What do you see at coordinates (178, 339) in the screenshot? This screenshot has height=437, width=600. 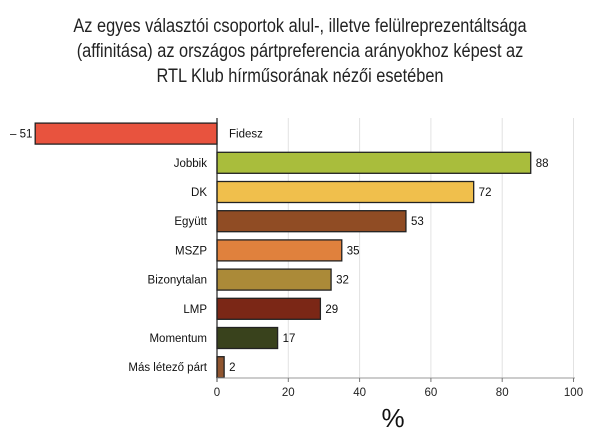 I see `category-label: Momentum` at bounding box center [178, 339].